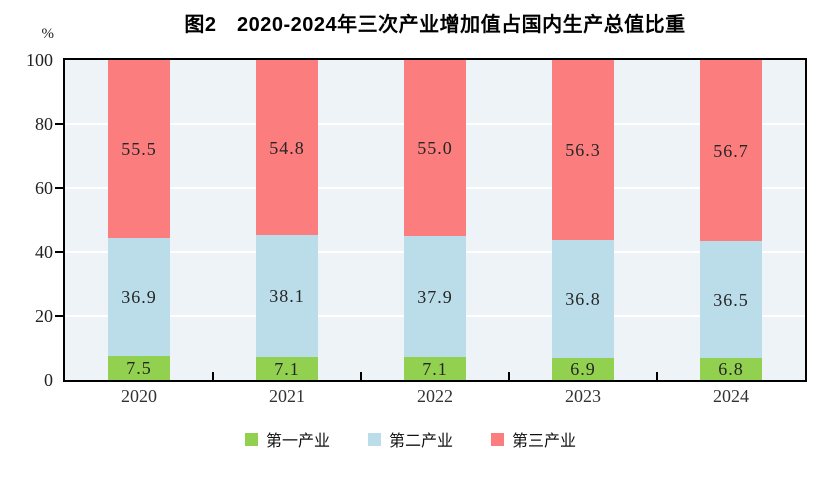 This screenshot has height=477, width=821. I want to click on bar-segment-tertiary-industry: 56.7, so click(731, 151).